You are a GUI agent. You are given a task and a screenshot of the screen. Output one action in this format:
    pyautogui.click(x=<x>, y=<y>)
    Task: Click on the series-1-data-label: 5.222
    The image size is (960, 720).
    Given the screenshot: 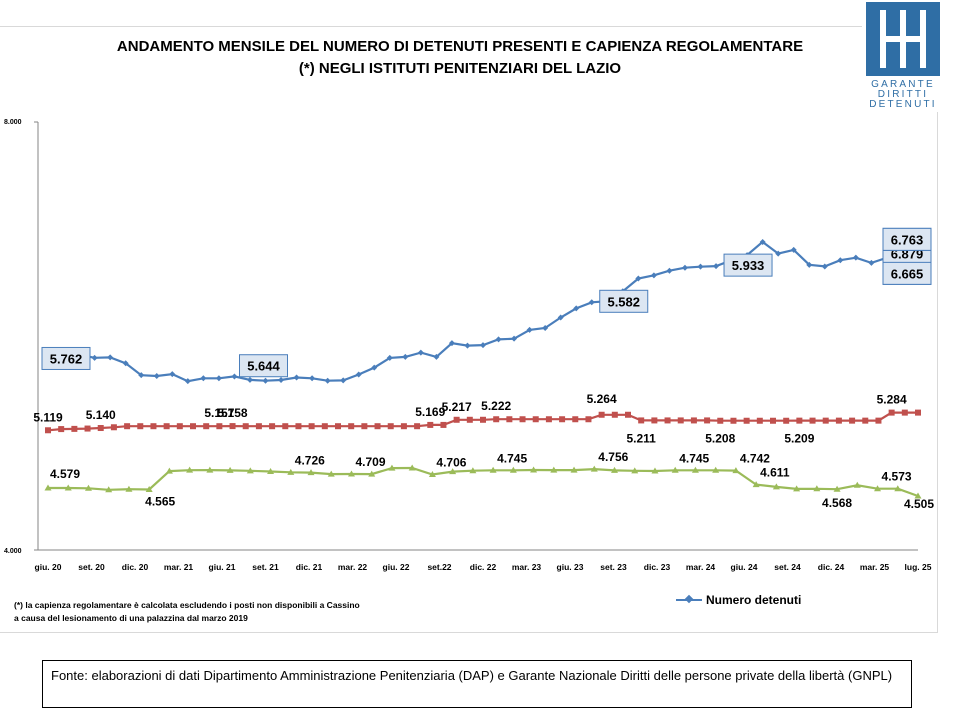 What is the action you would take?
    pyautogui.click(x=496, y=406)
    